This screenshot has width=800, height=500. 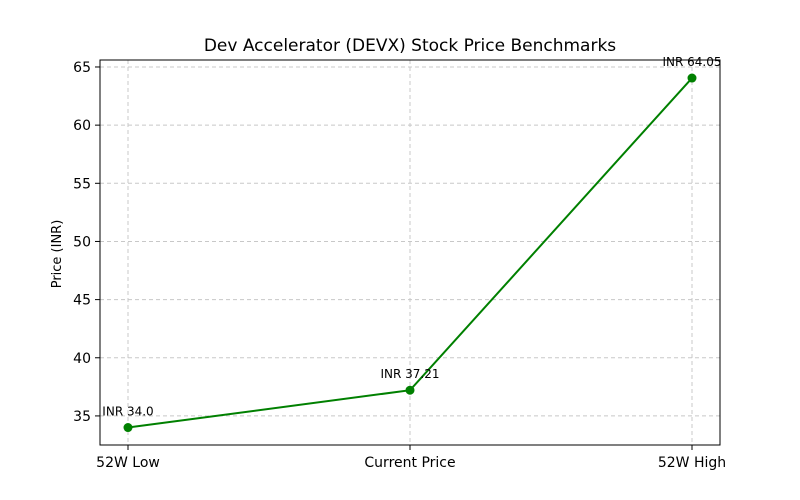 I want to click on x-tick-label: Current Price, so click(x=409, y=463).